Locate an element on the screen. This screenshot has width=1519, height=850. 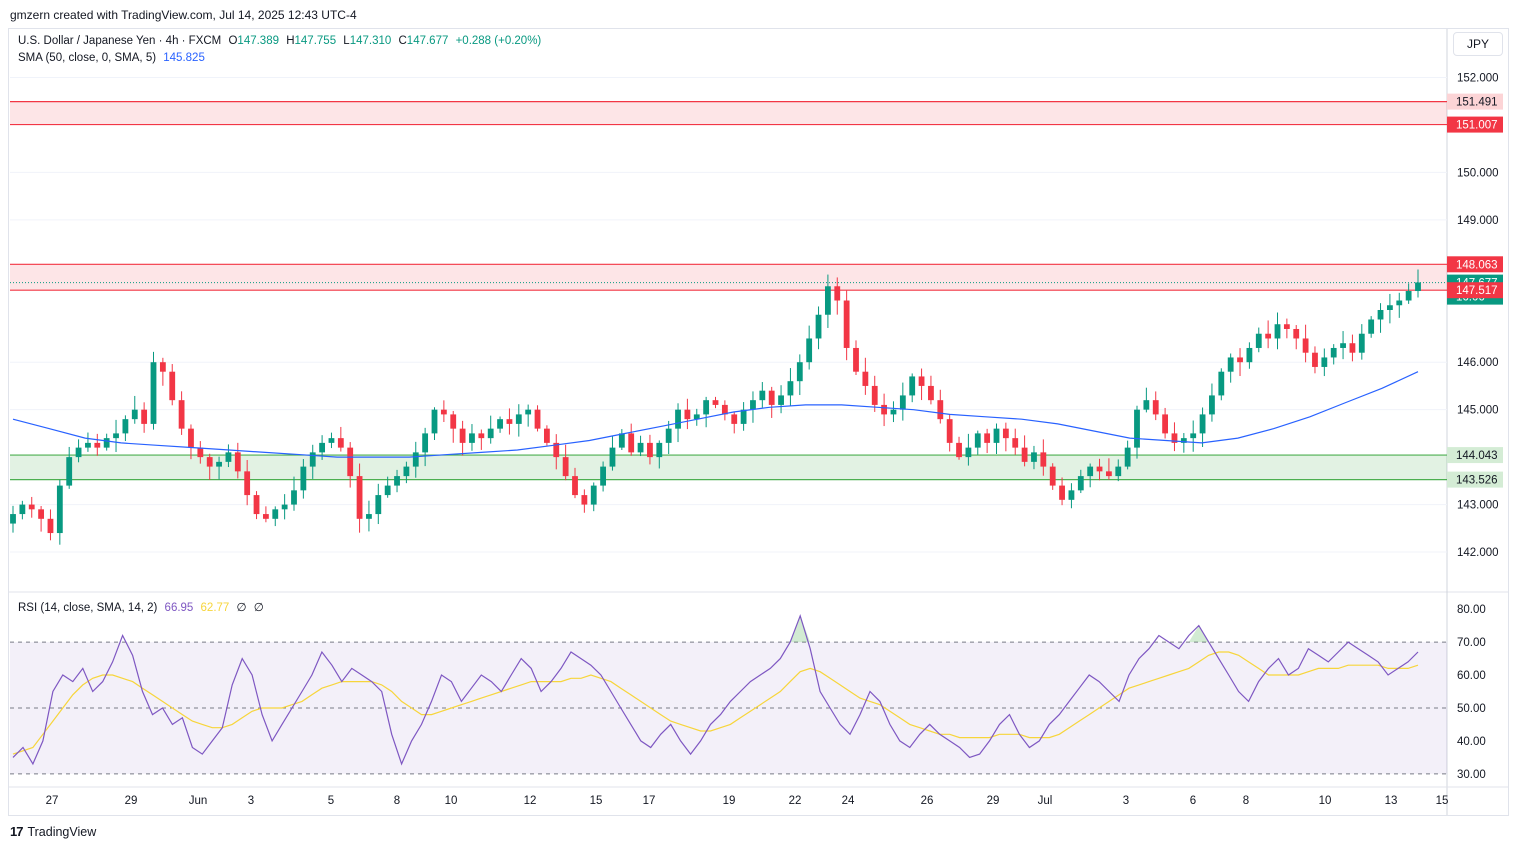
time-tick-label: 15 is located at coordinates (1442, 801).